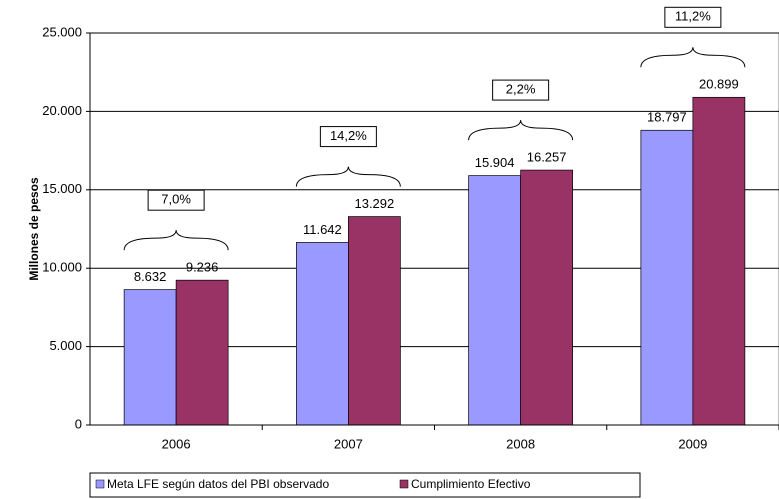 The width and height of the screenshot is (779, 499). Describe the element at coordinates (202, 267) in the screenshot. I see `value-label: 9.236` at that location.